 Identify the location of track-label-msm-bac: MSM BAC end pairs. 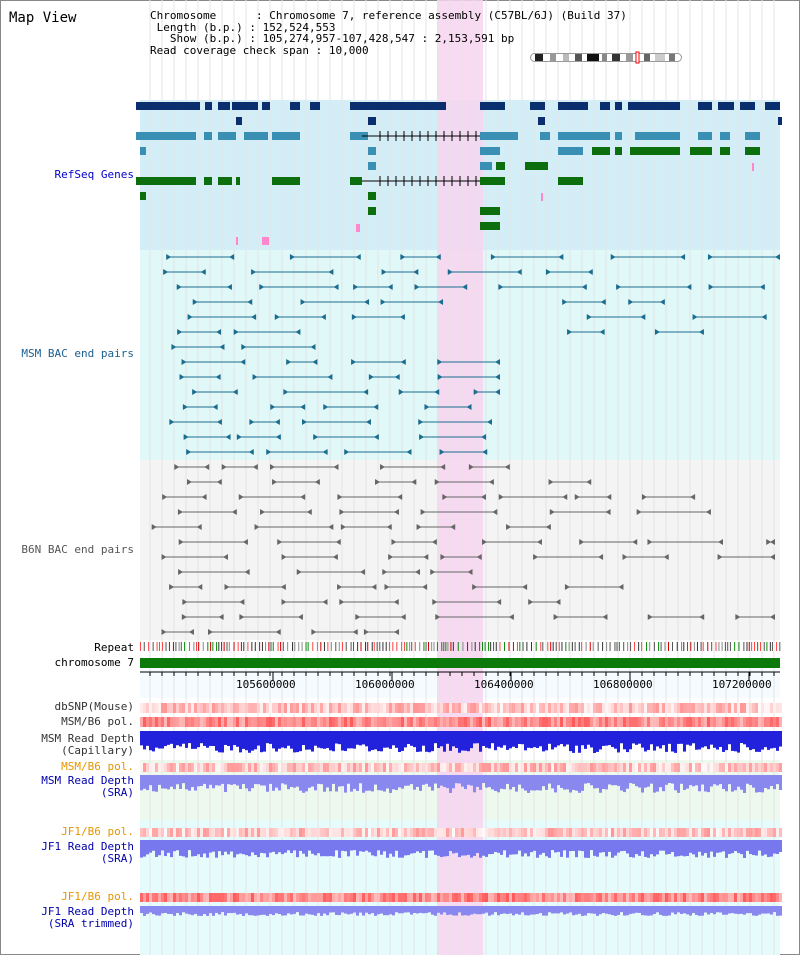
(77, 353).